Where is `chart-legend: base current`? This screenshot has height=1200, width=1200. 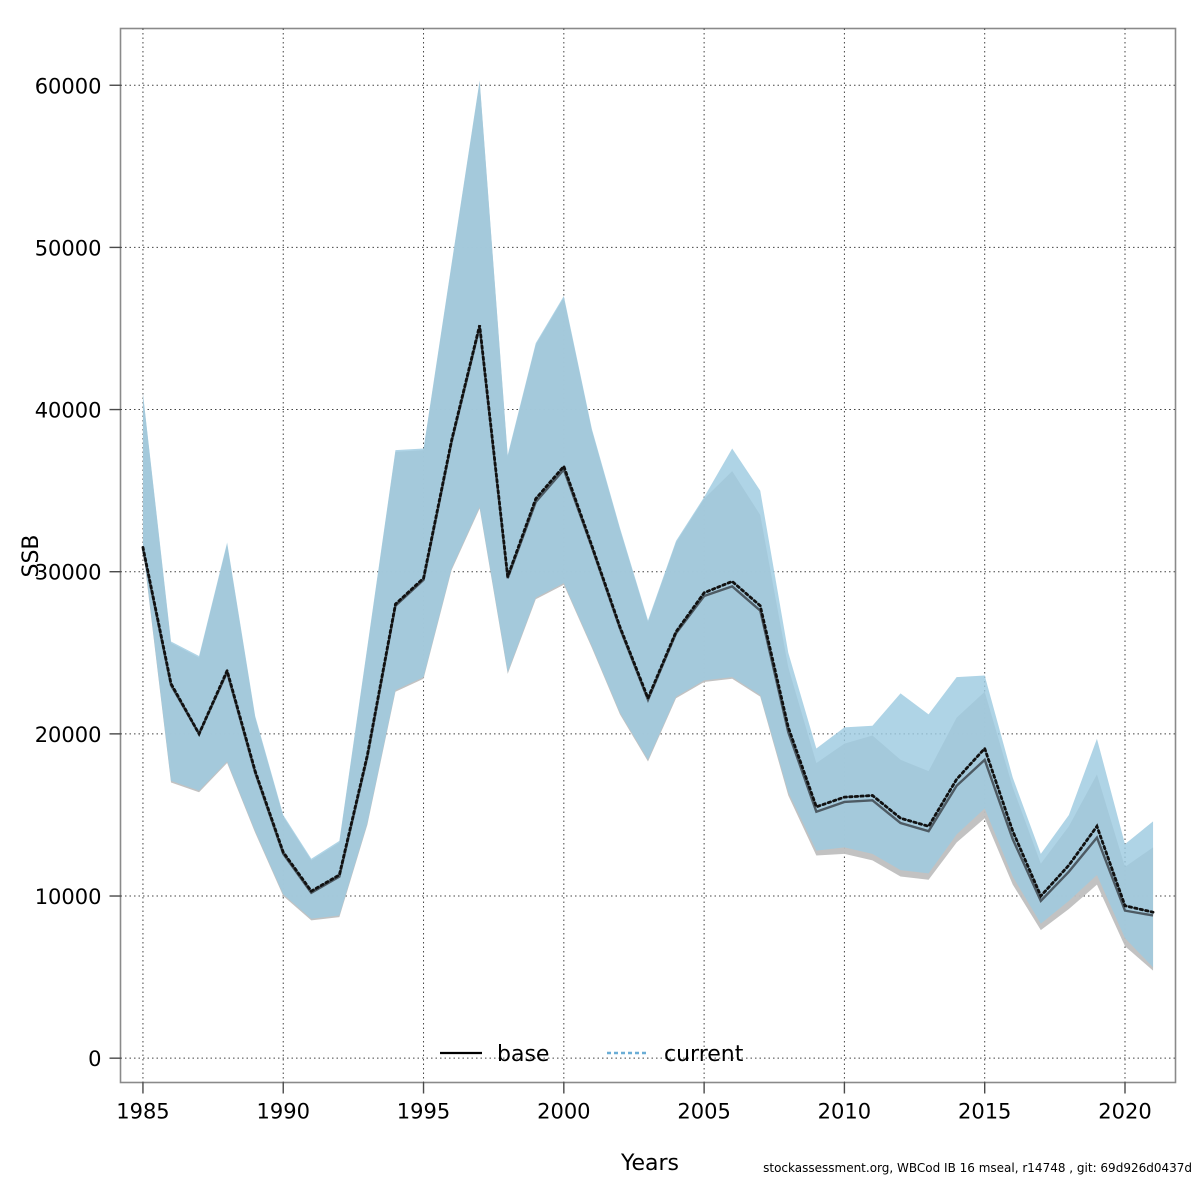
chart-legend: base current is located at coordinates (592, 1054).